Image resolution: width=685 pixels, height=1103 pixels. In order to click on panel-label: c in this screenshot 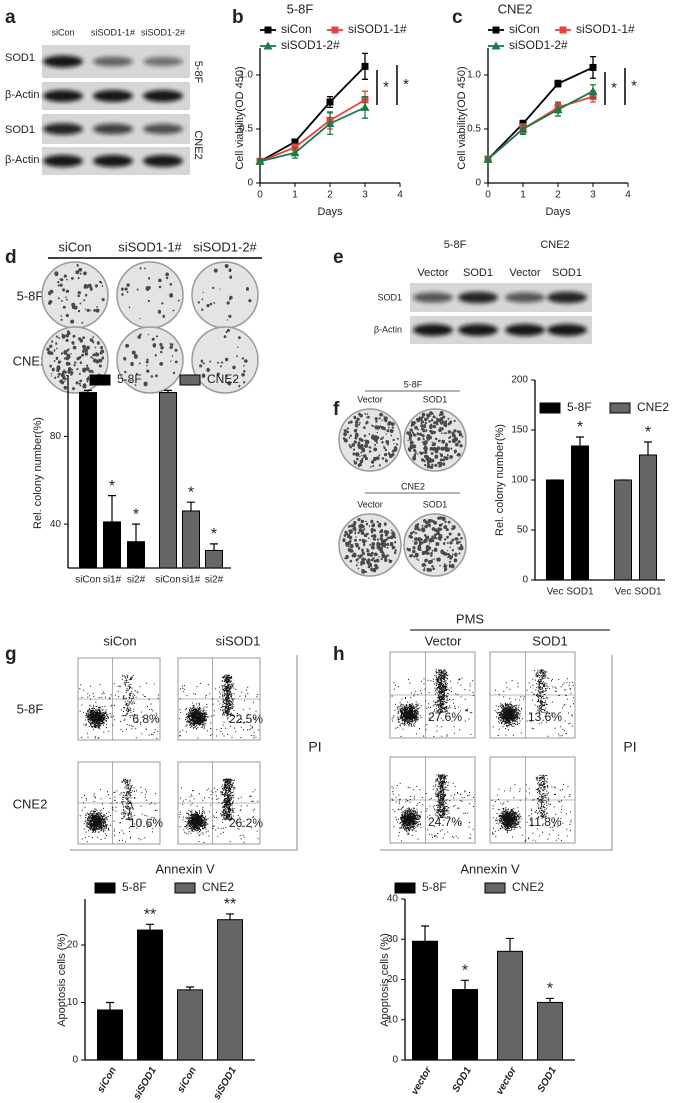, I will do `click(457, 17)`.